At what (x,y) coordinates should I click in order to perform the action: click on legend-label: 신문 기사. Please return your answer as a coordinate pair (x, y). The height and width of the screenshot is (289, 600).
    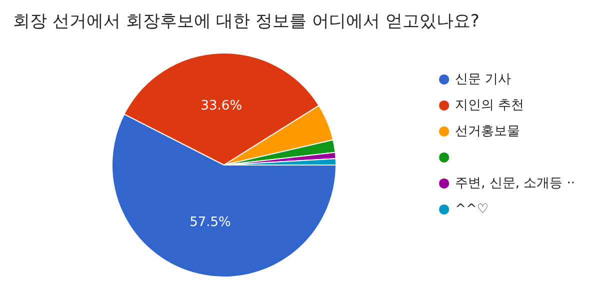
    Looking at the image, I should click on (483, 79).